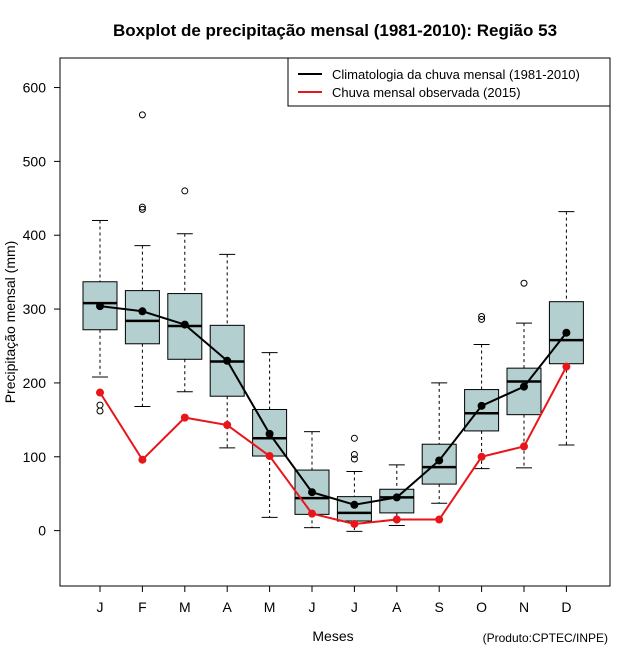 This screenshot has height=660, width=640. What do you see at coordinates (456, 74) in the screenshot?
I see `legend-label-climatology: Climatologia da chuva mensal (1981-2010)` at bounding box center [456, 74].